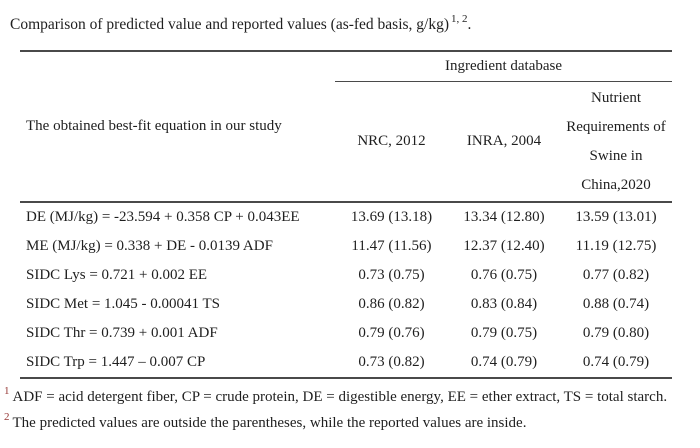 This screenshot has width=700, height=448. What do you see at coordinates (616, 275) in the screenshot?
I see `value-cell: 0.77 (0.82)` at bounding box center [616, 275].